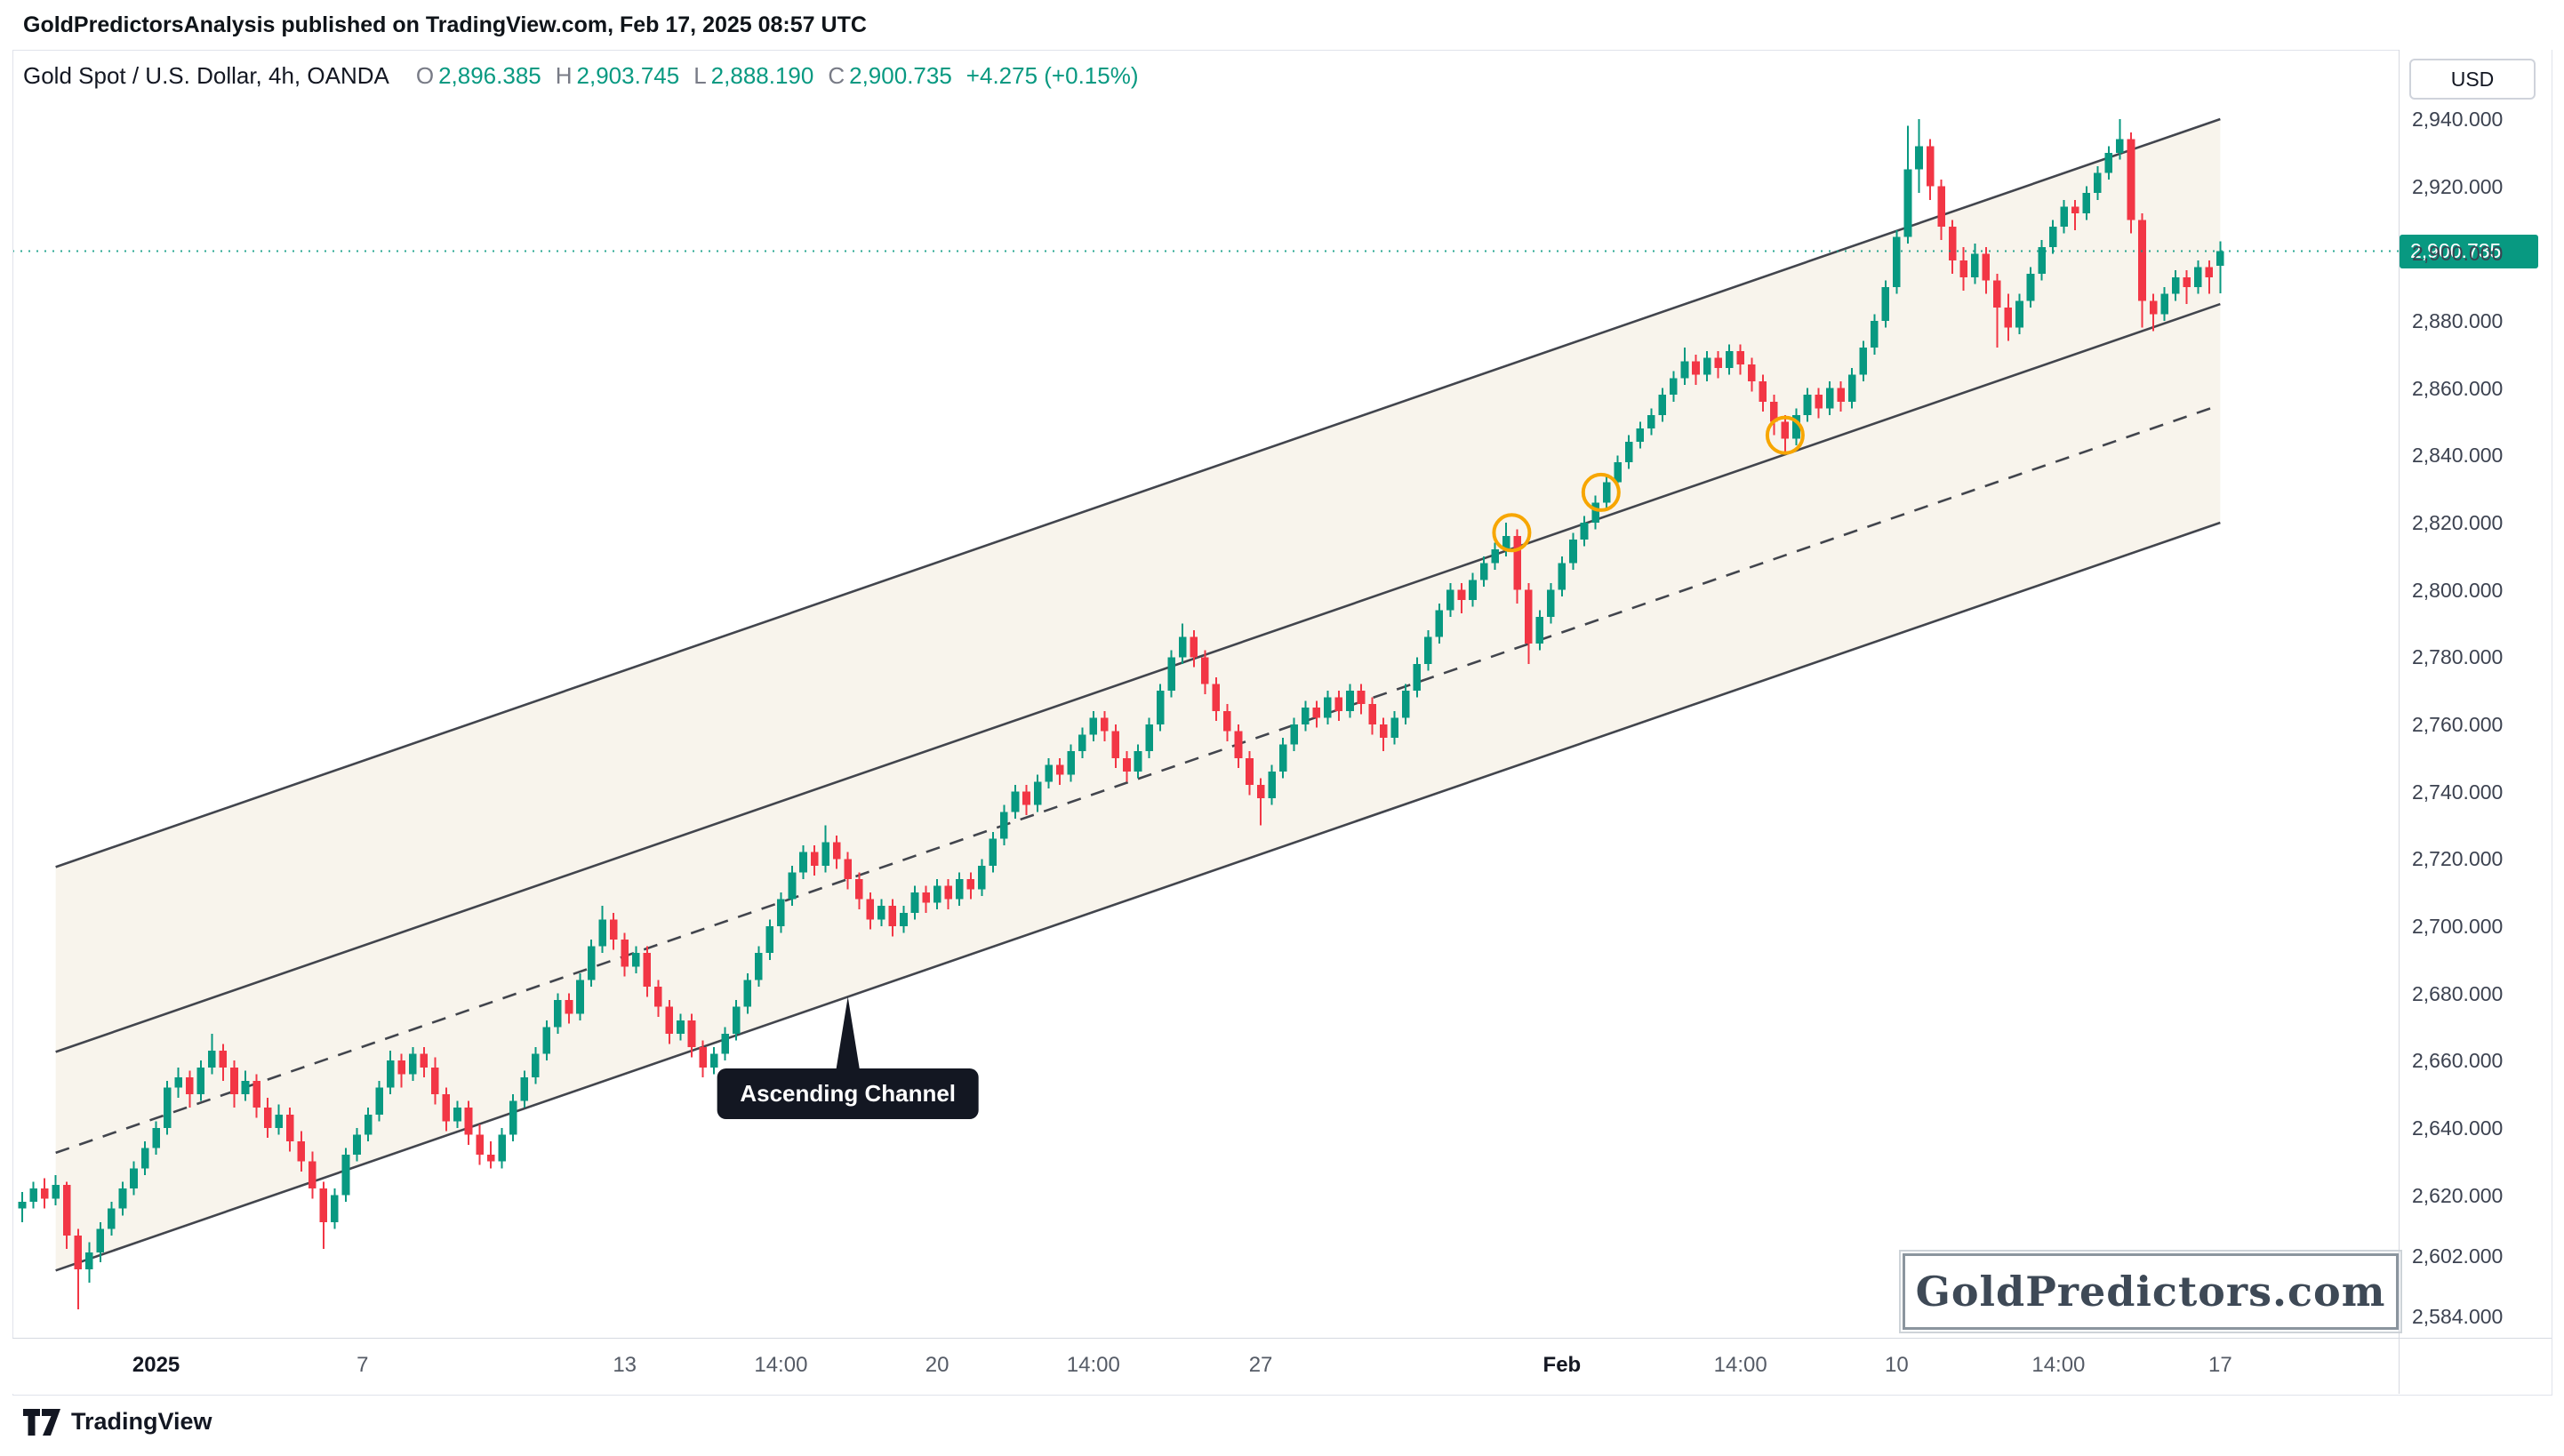  Describe the element at coordinates (2458, 456) in the screenshot. I see `price-axis-label: 2,840.000` at that location.